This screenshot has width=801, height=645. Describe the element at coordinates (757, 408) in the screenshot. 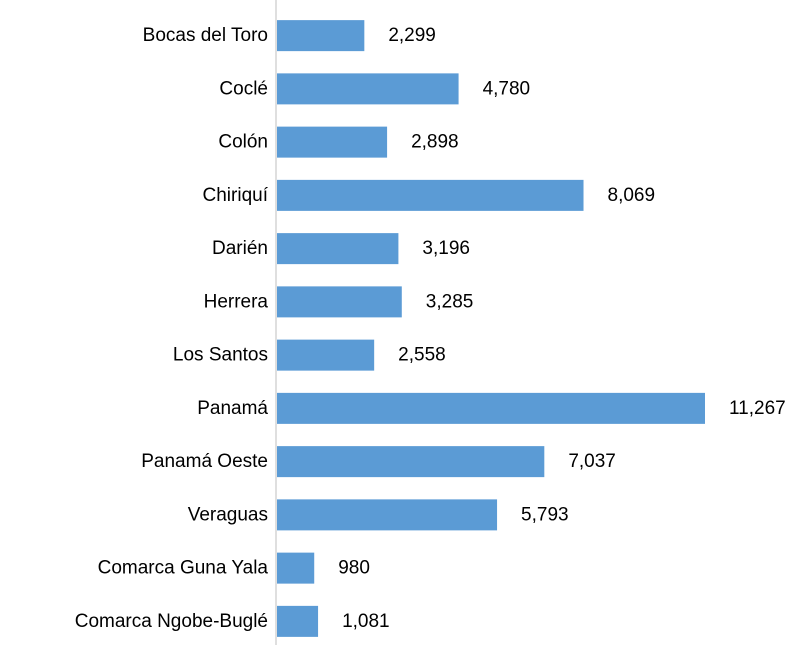

I see `value-label: 11,267` at that location.